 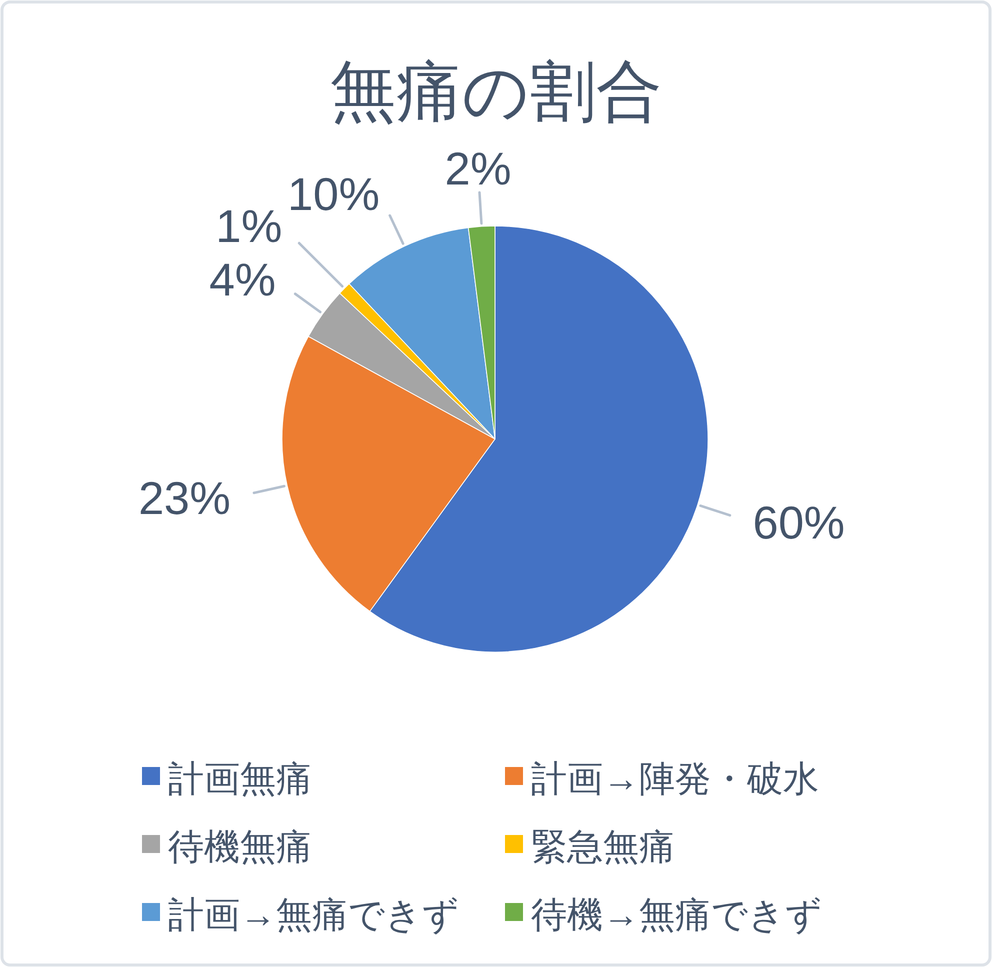 I want to click on legend-label: 待機無痛, so click(x=240, y=846).